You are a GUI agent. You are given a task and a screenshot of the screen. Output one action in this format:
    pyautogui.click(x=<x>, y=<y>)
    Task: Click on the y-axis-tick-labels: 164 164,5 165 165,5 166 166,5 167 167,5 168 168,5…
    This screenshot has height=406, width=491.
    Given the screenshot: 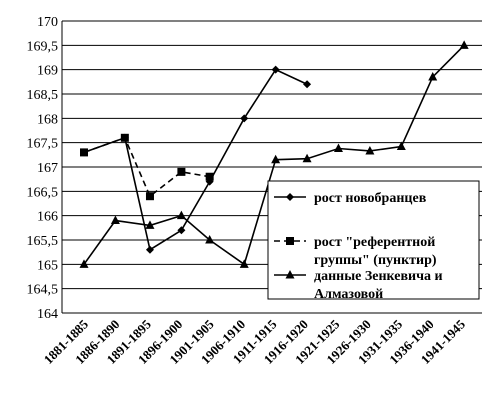 What is the action you would take?
    pyautogui.click(x=43, y=168)
    